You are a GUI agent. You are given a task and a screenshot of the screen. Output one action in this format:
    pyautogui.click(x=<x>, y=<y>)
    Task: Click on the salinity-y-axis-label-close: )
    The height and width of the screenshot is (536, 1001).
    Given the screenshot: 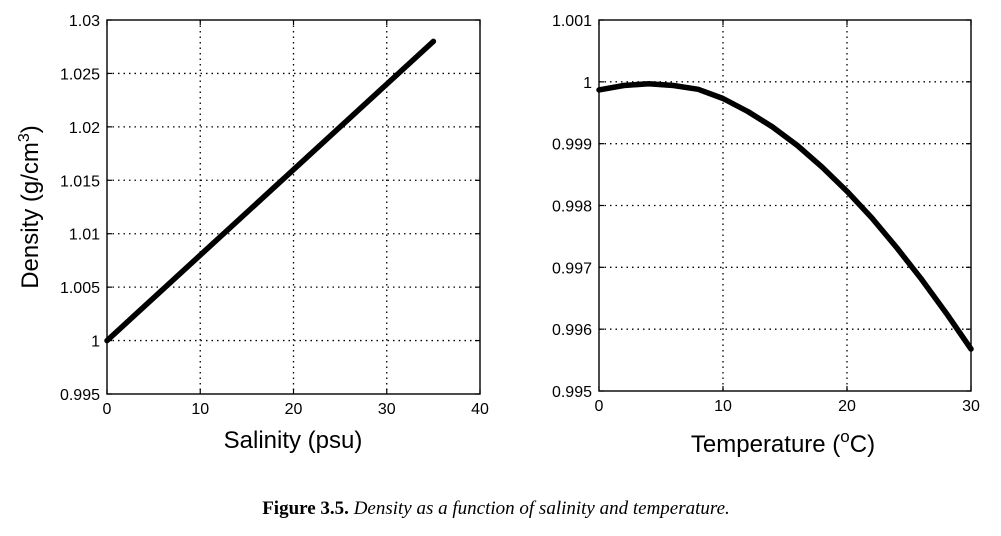 What is the action you would take?
    pyautogui.click(x=30, y=129)
    